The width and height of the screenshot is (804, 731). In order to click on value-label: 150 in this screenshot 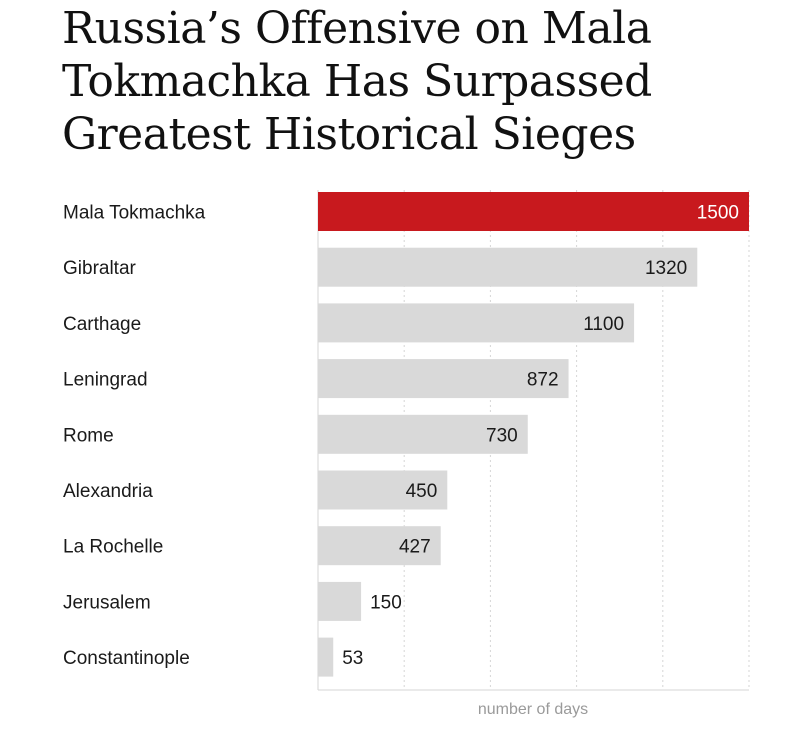, I will do `click(386, 602)`.